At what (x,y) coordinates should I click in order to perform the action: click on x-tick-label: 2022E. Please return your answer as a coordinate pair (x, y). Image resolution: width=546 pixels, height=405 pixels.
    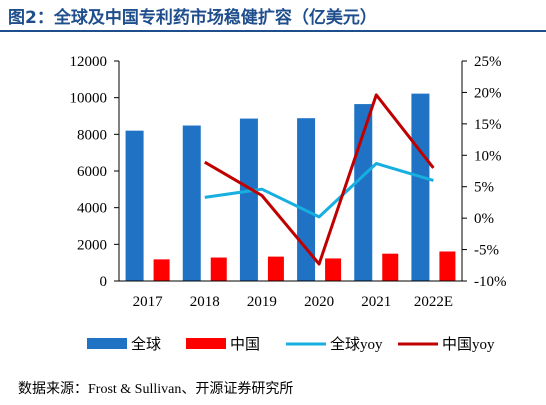
    Looking at the image, I should click on (433, 302).